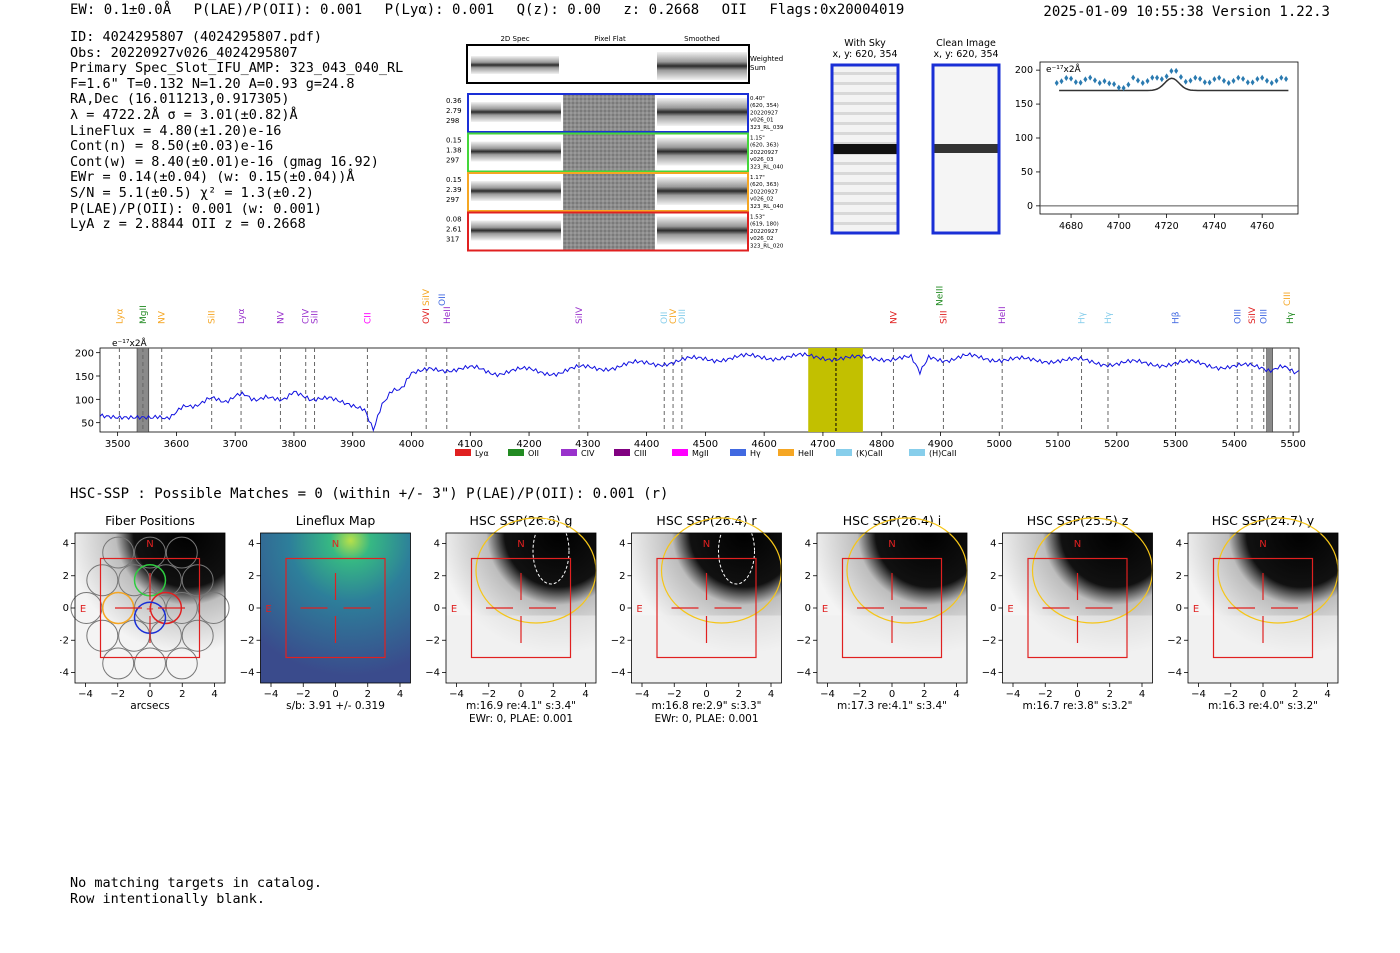 Image resolution: width=1400 pixels, height=953 pixels. Describe the element at coordinates (766, 59) in the screenshot. I see `weighted-label-1: Weighted` at that location.